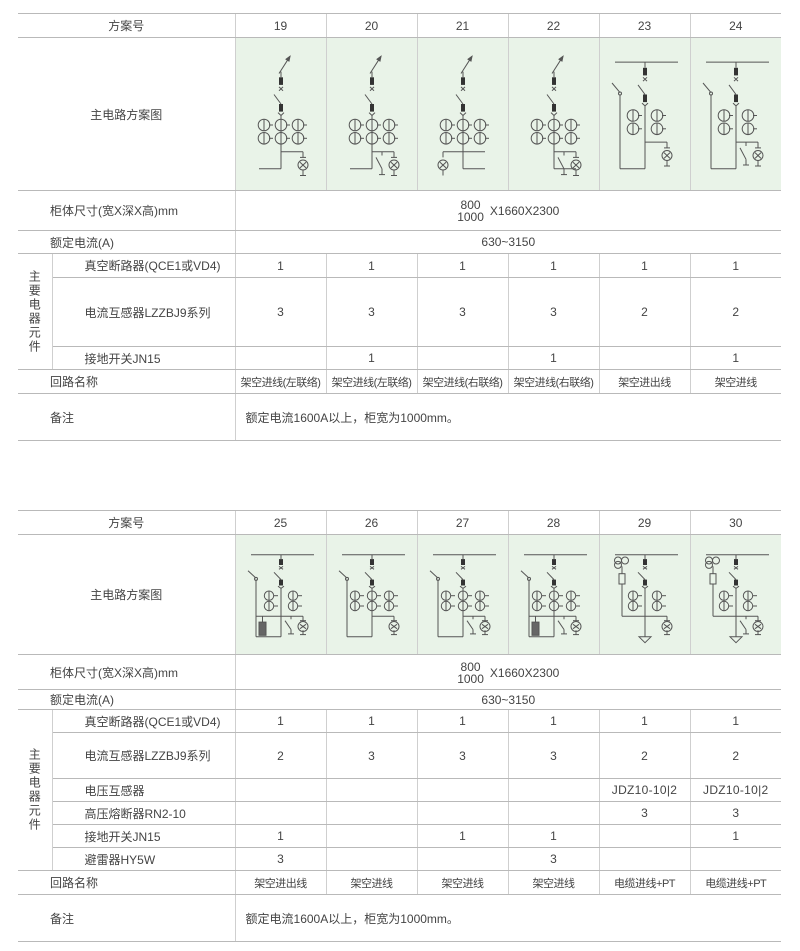 This screenshot has width=800, height=951. I want to click on component-label: 电压互感器, so click(144, 790).